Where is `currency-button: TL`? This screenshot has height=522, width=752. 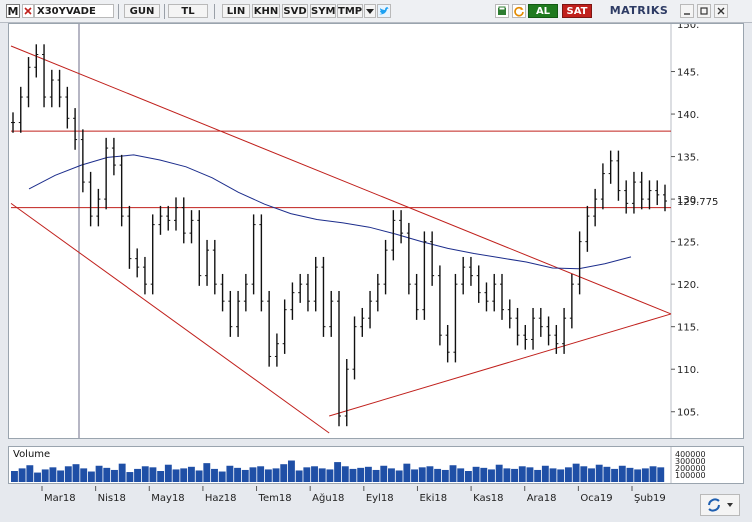 currency-button: TL is located at coordinates (188, 11).